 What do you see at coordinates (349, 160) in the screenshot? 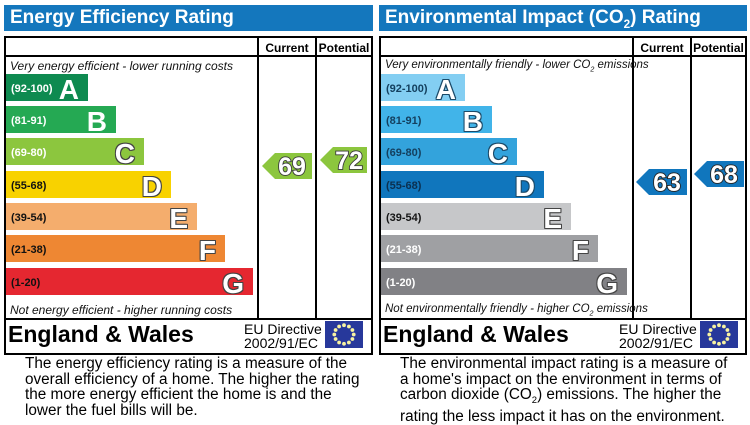
I see `svg-text: 72` at bounding box center [349, 160].